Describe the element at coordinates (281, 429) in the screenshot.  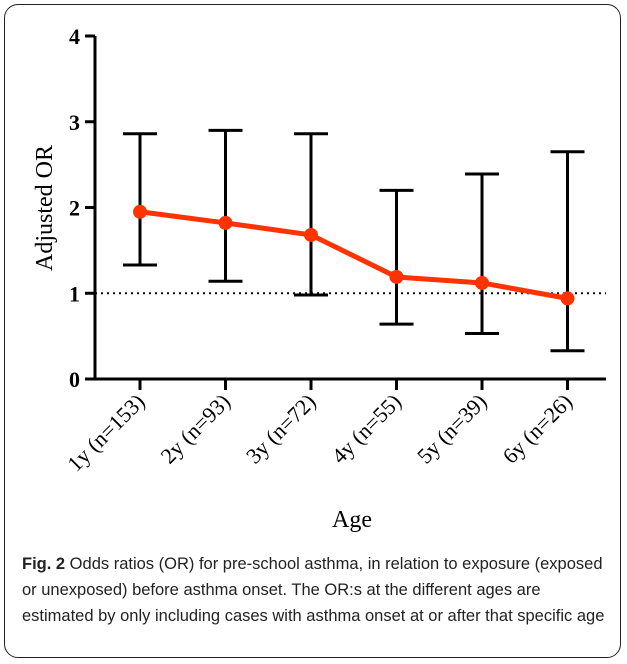
I see `x-tick-label: 3y (n=72)` at that location.